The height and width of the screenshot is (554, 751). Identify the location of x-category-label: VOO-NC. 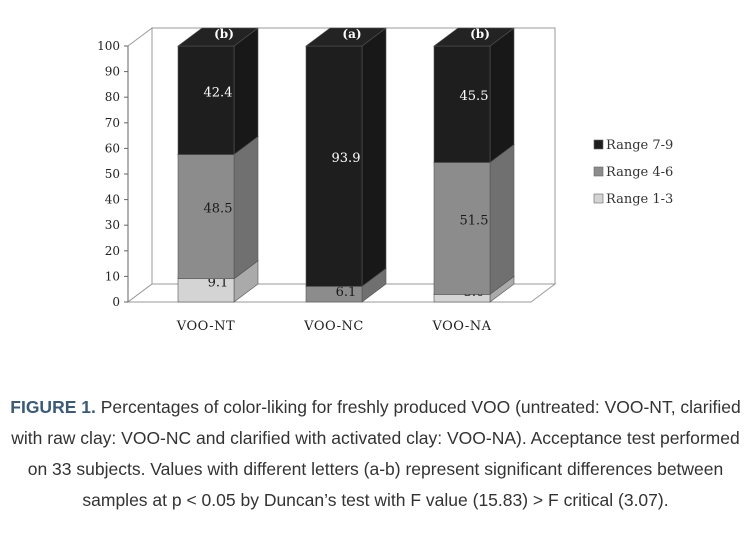
(333, 326).